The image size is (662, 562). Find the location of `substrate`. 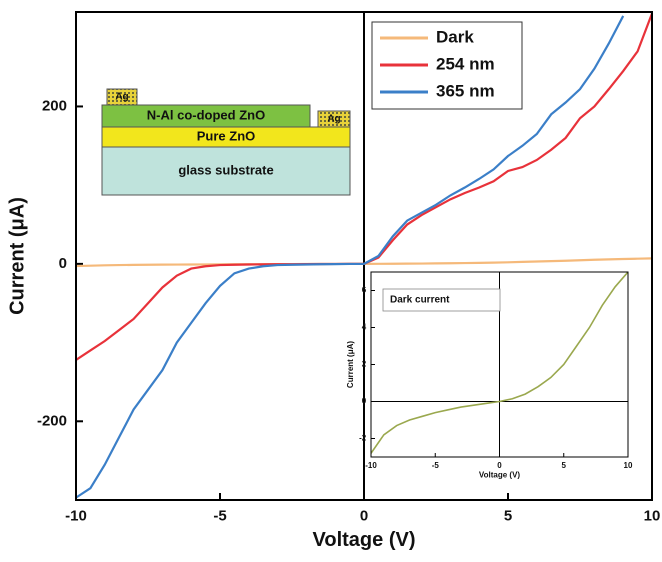

substrate is located at coordinates (226, 171).